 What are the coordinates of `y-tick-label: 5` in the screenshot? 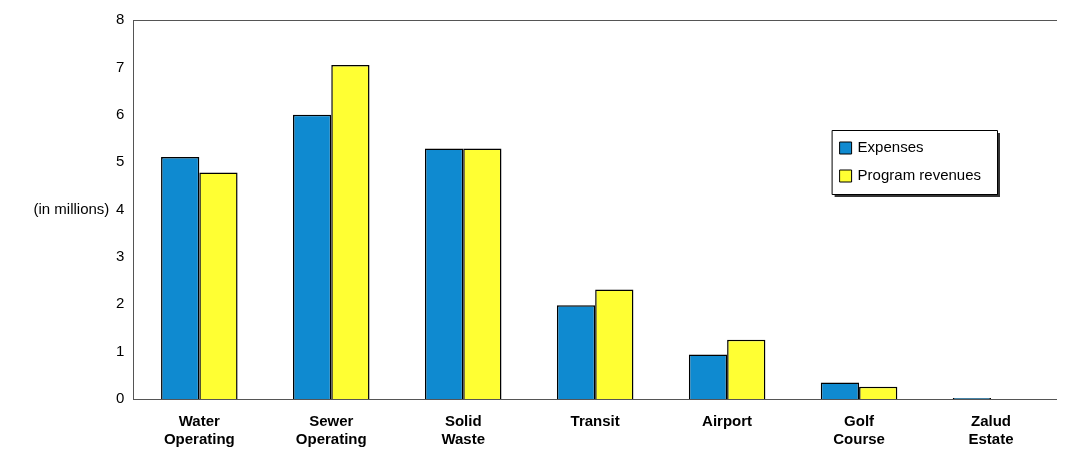 It's located at (120, 161).